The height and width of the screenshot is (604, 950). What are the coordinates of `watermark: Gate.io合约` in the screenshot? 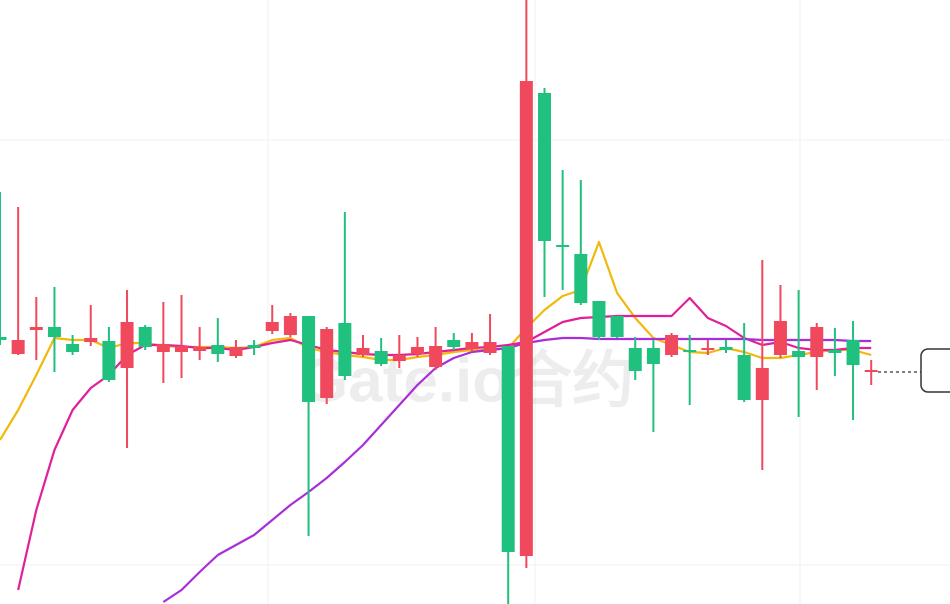 It's located at (467, 380).